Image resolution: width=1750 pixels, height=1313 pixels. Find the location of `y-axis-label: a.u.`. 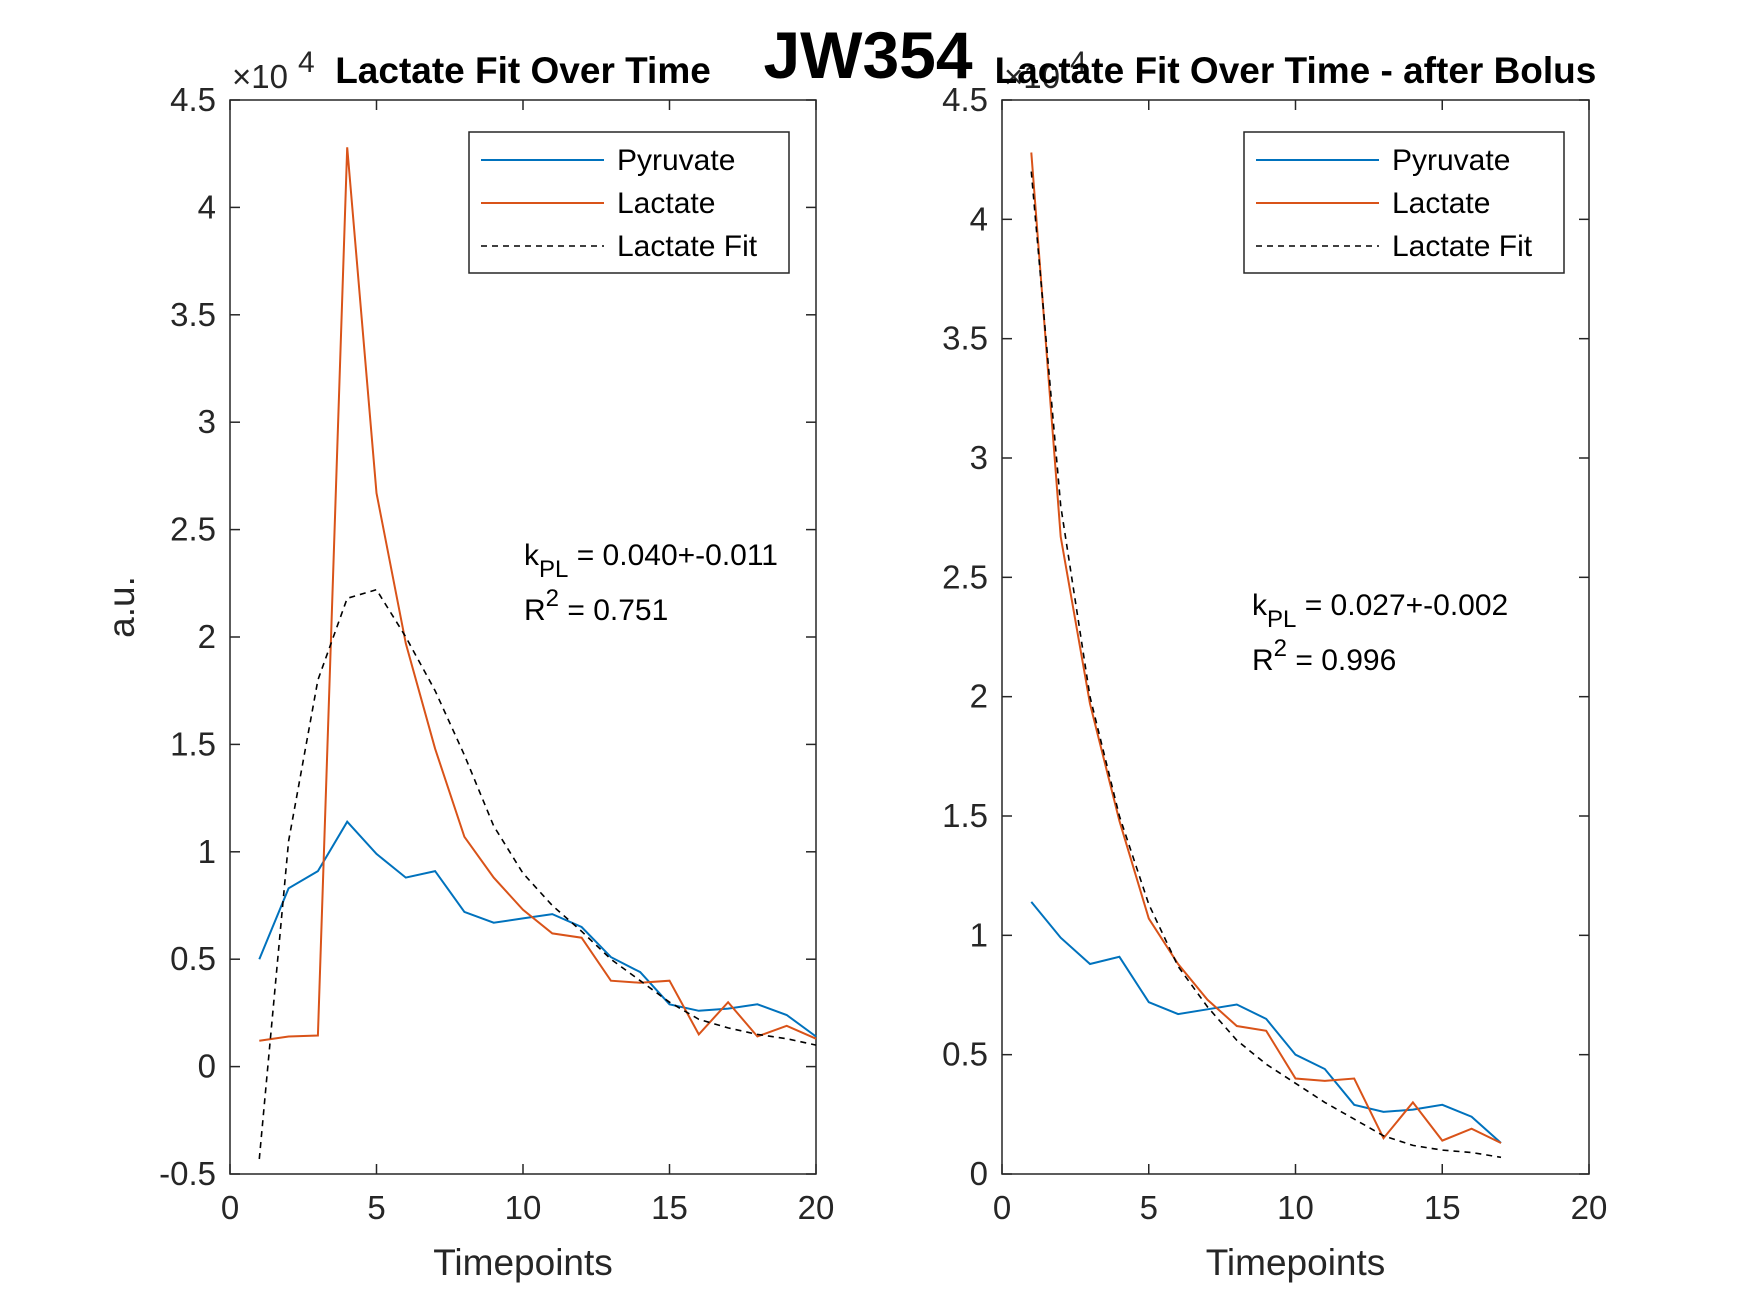

y-axis-label: a.u. is located at coordinates (121, 607).